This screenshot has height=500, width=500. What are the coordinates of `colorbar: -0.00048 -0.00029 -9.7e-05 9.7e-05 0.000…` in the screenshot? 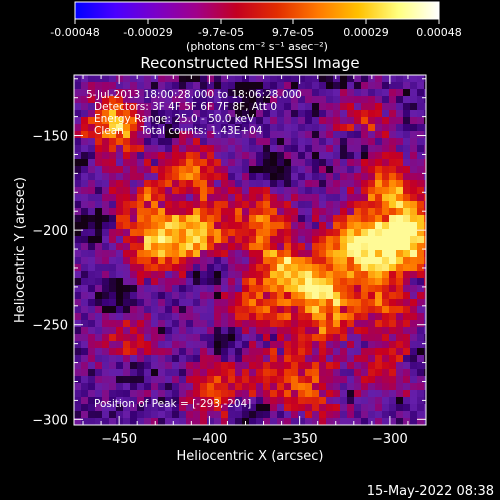 It's located at (256, 27).